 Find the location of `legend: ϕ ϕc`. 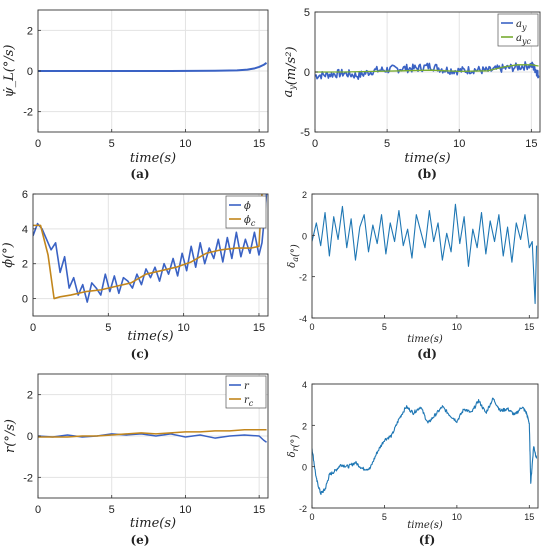

legend: ϕ ϕc is located at coordinates (246, 212).